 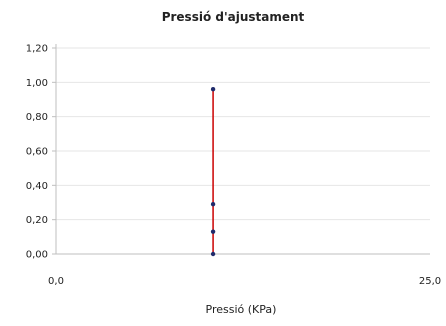 I want to click on x-tick-label: 0,0, so click(x=56, y=281).